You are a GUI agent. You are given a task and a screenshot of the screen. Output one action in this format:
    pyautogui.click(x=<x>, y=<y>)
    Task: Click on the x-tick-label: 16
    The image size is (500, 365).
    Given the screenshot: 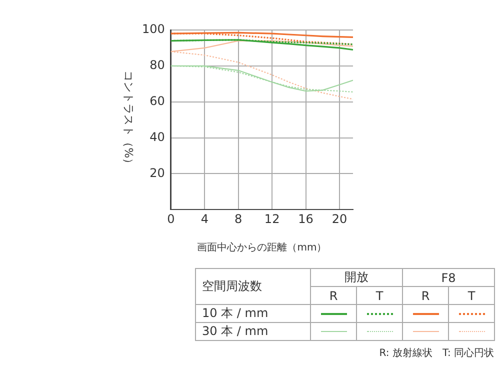 What is the action you would take?
    pyautogui.click(x=306, y=219)
    